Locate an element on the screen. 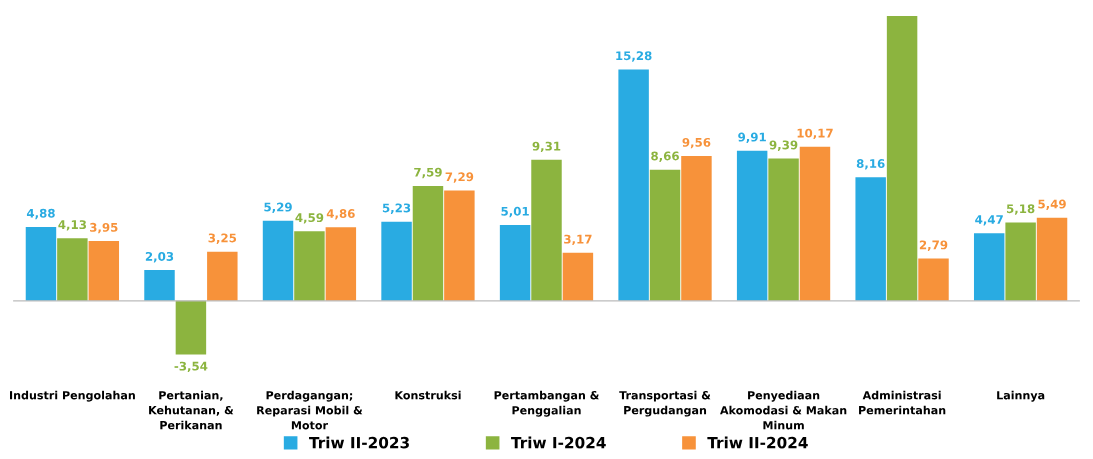 The width and height of the screenshot is (1093, 459). data-label: 9,39 is located at coordinates (783, 145).